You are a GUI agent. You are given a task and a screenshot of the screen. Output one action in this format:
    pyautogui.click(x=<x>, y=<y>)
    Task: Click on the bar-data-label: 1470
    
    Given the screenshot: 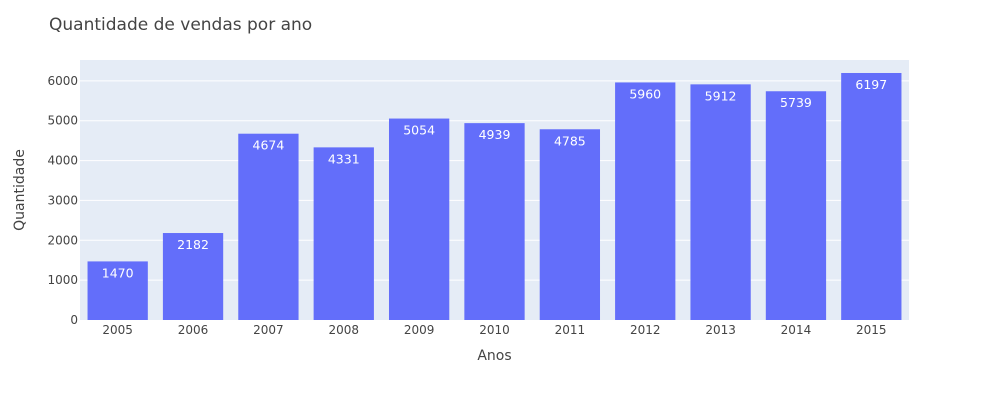 What is the action you would take?
    pyautogui.click(x=118, y=272)
    